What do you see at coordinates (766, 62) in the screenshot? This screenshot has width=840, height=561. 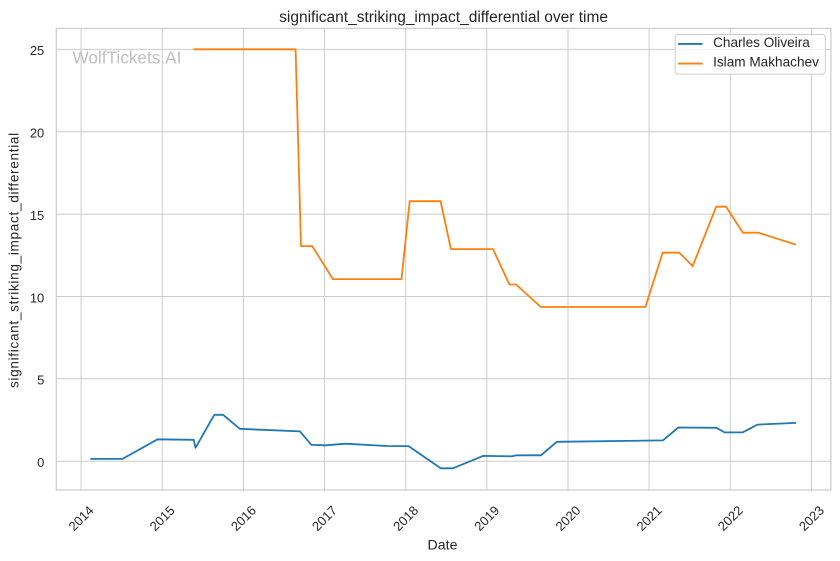 I see `svg-text: Islam Makhachev` at bounding box center [766, 62].